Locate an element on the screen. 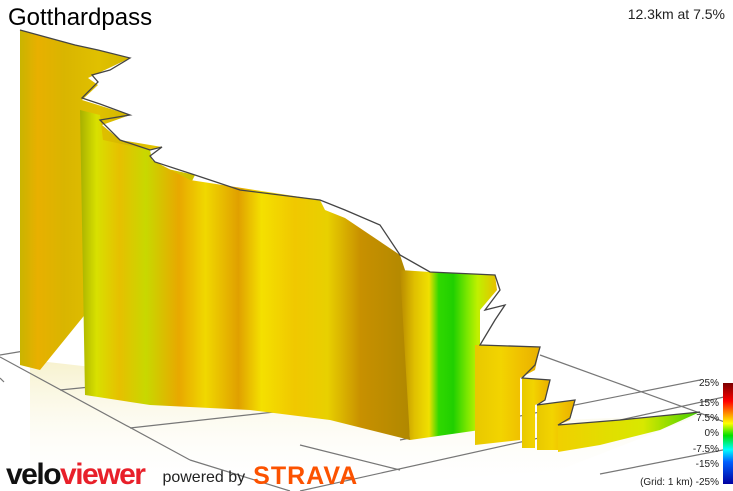 The width and height of the screenshot is (733, 491). gradient-color-bar is located at coordinates (728, 433).